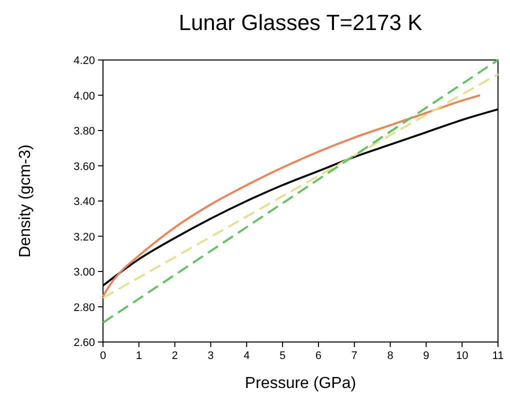  I want to click on x-tick-label: 2, so click(175, 356).